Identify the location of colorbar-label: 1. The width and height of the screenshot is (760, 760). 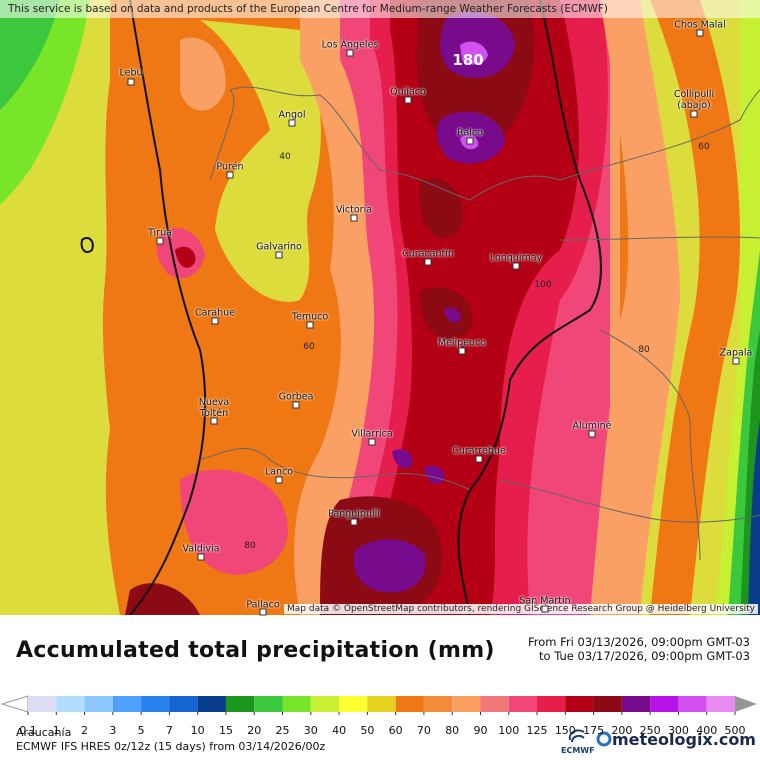
(56, 730).